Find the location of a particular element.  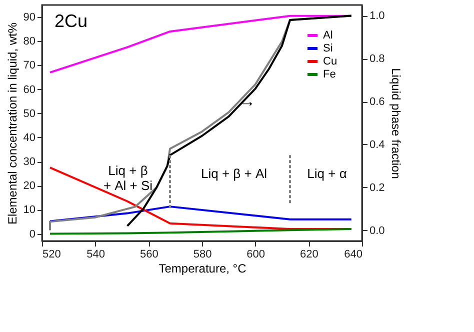

y-tick-label: 40 is located at coordinates (29, 138).